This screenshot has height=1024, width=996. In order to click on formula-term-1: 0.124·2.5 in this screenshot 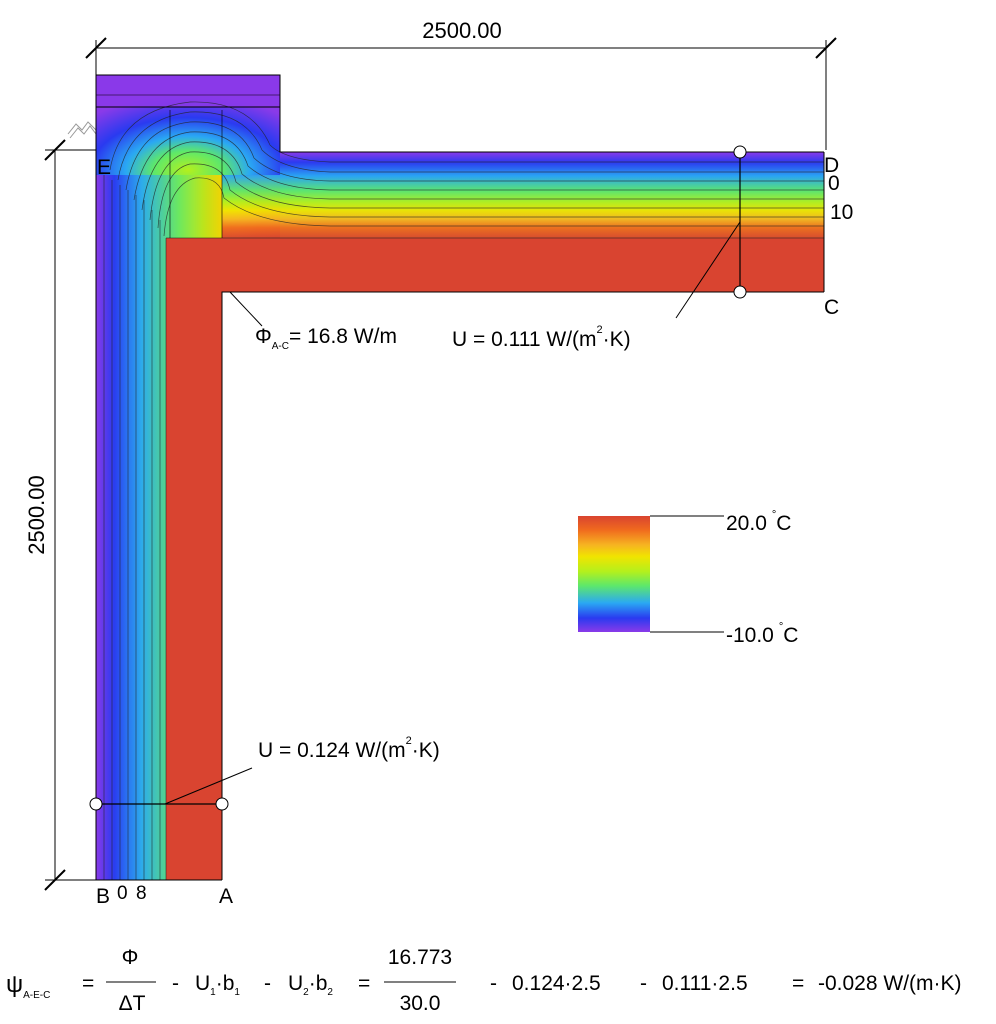, I will do `click(556, 983)`.